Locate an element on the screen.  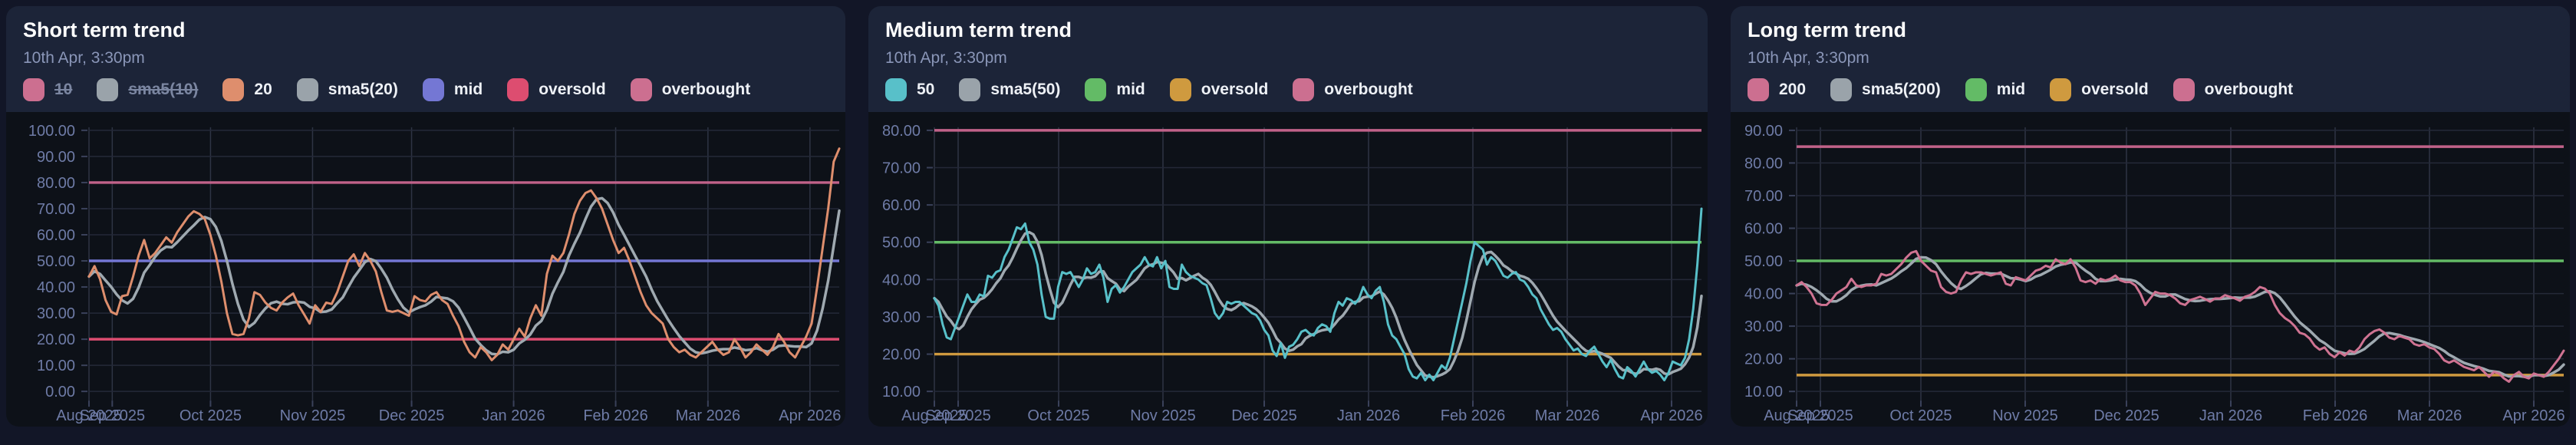
series-line-sma5(50) is located at coordinates (1318, 304).